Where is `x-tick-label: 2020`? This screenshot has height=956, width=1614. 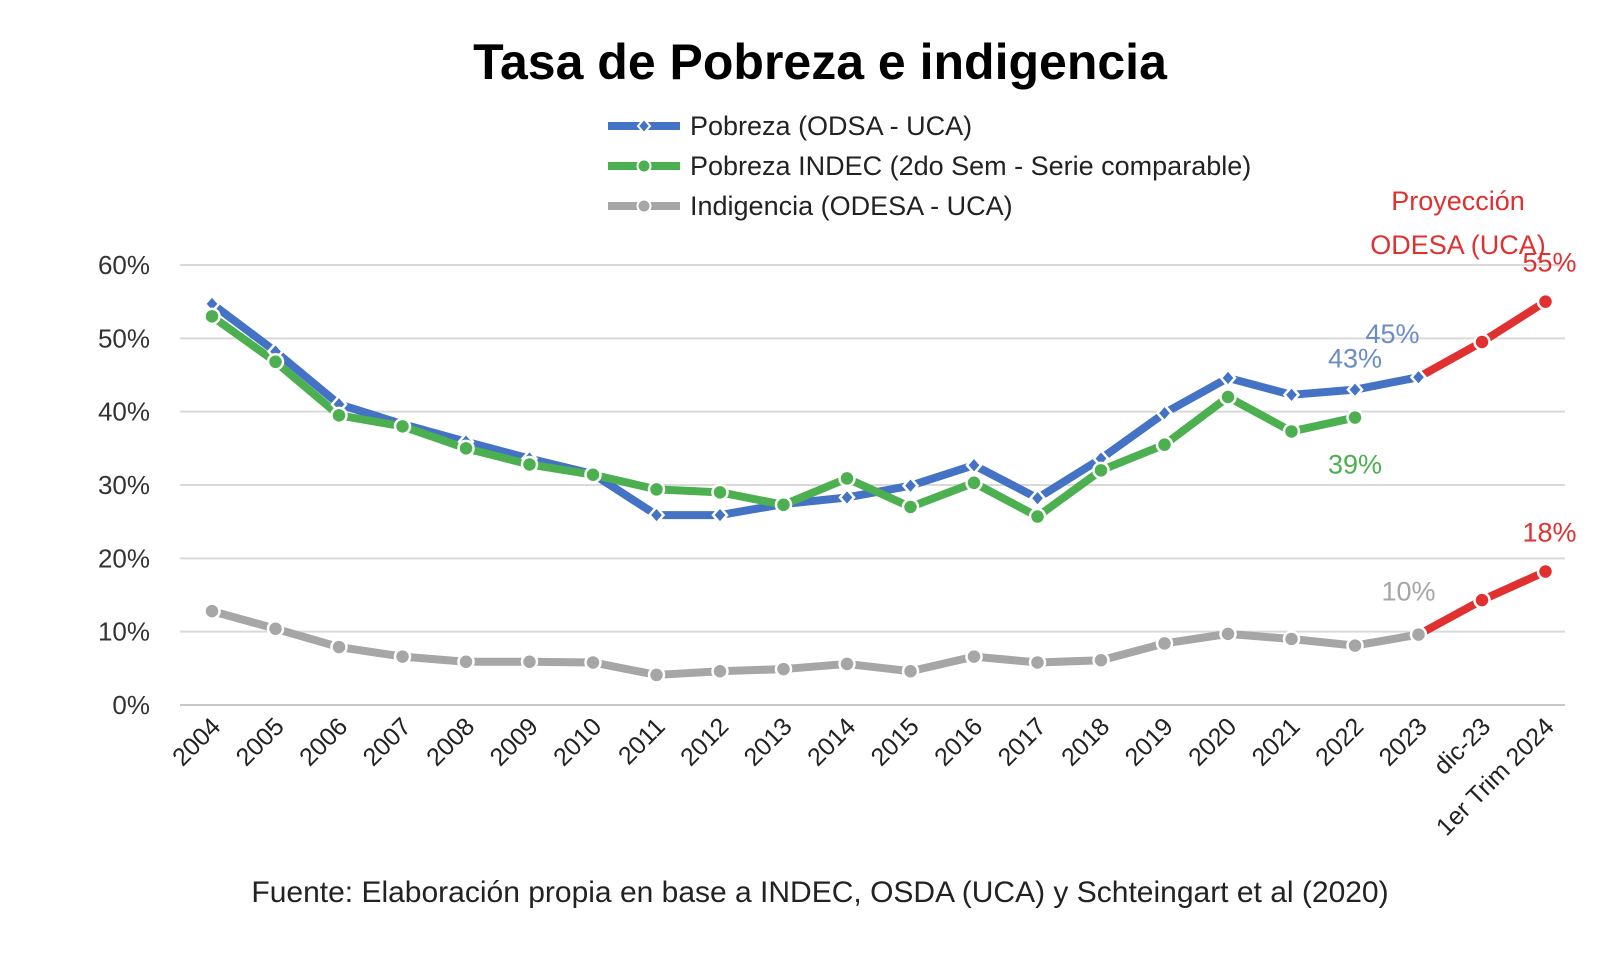 x-tick-label: 2020 is located at coordinates (1212, 741).